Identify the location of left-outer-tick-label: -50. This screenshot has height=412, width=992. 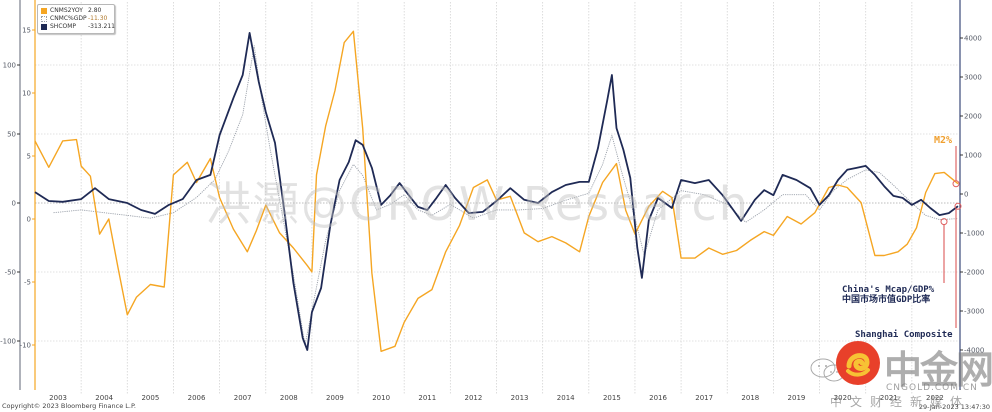
(10, 273).